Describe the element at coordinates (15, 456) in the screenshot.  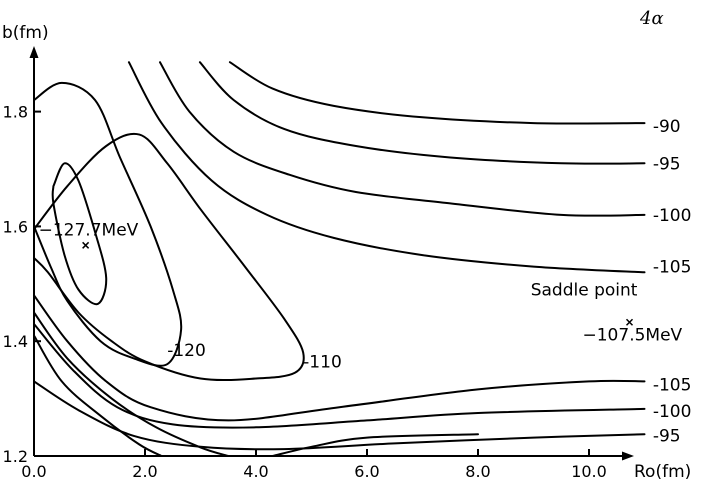
I see `y-tick-label: 1.2` at that location.